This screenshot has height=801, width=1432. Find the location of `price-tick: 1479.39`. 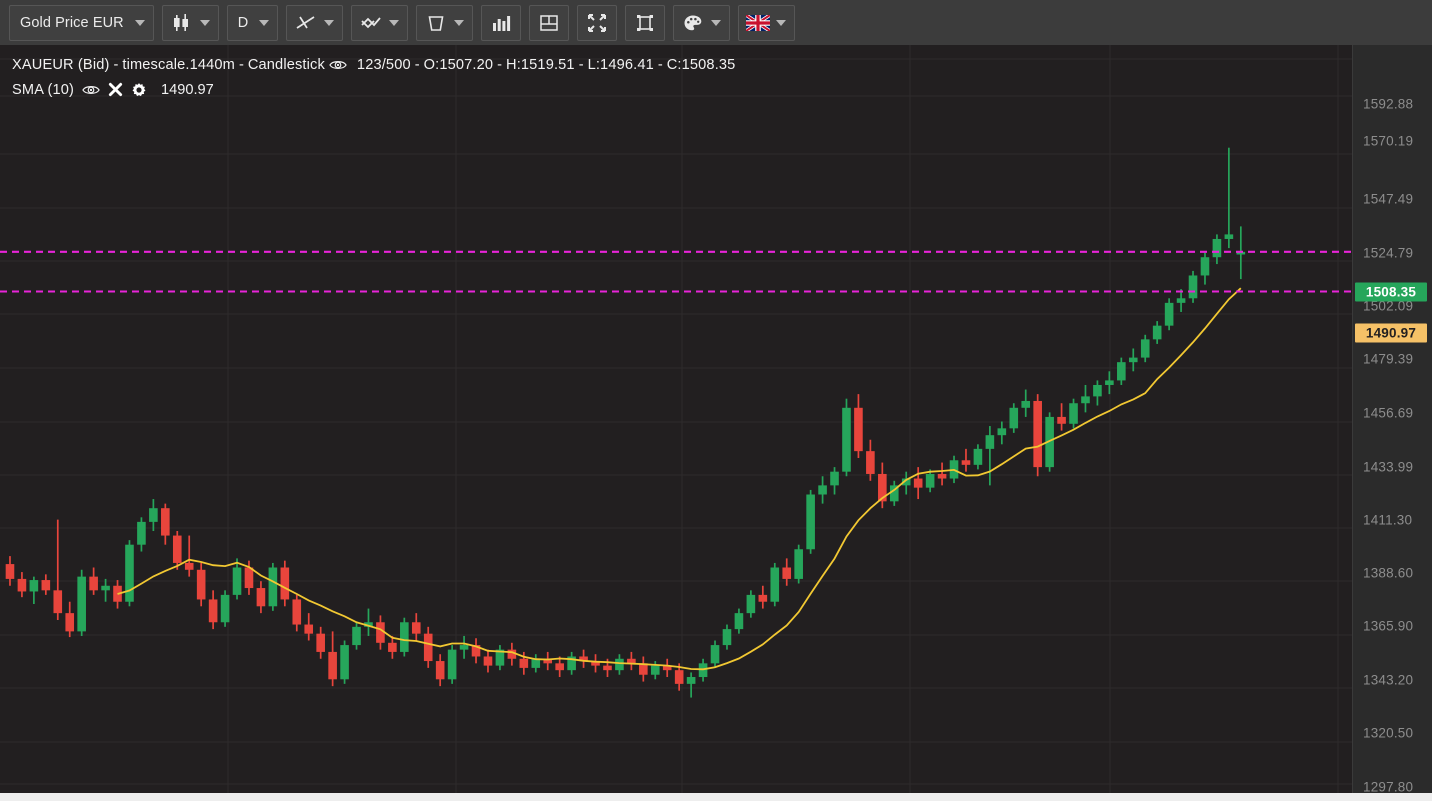

price-tick: 1479.39 is located at coordinates (1388, 359).